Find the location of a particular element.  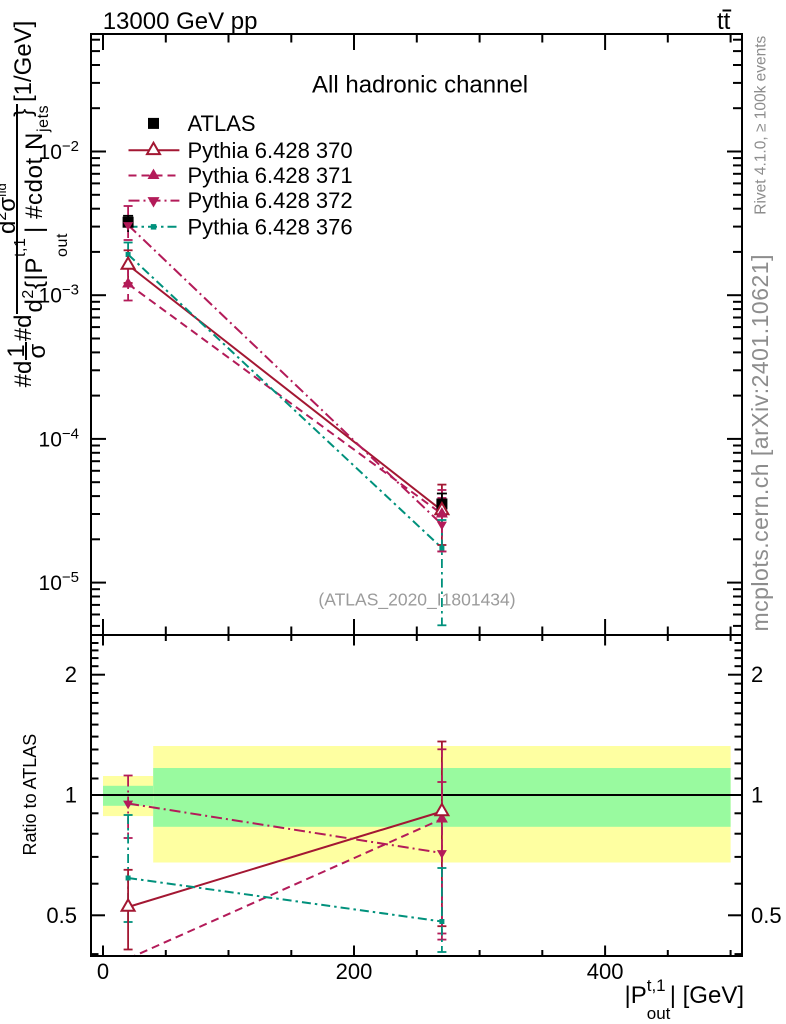

svg-text: 10⁻⁴ is located at coordinates (59, 438).